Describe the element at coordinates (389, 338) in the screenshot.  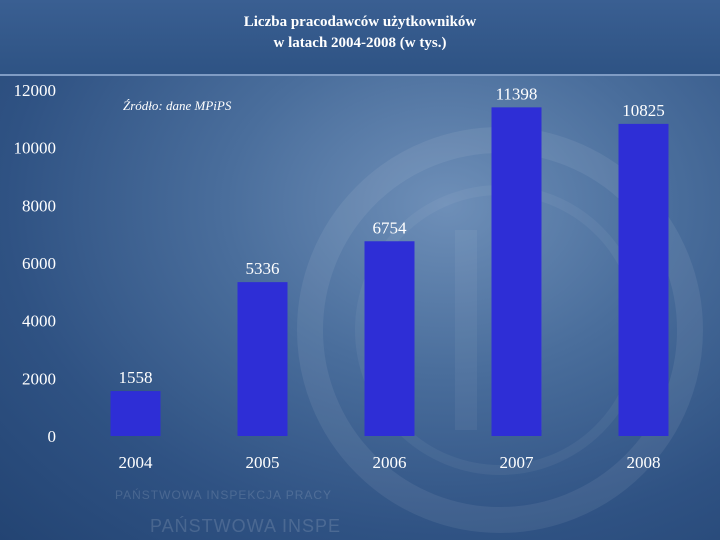
I see `bar-2006` at that location.